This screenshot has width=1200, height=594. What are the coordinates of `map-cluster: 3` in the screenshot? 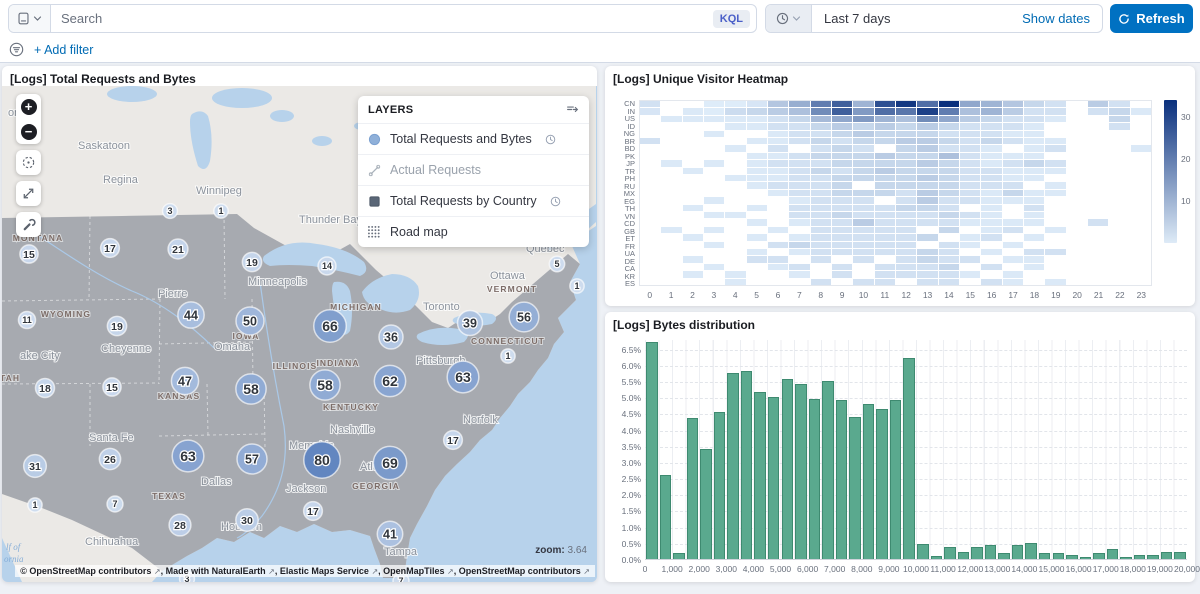 It's located at (170, 211).